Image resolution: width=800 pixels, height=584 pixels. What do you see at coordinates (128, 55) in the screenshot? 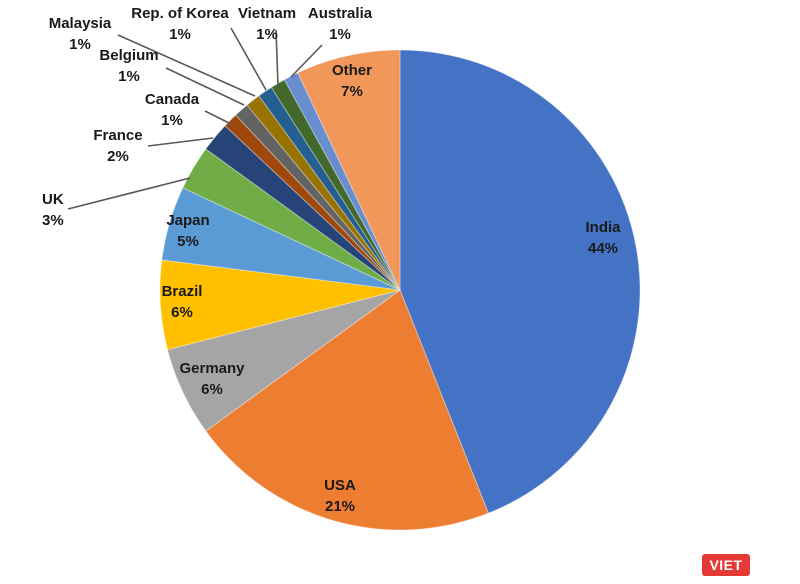
I see `label-name-belgium: Belgium` at bounding box center [128, 55].